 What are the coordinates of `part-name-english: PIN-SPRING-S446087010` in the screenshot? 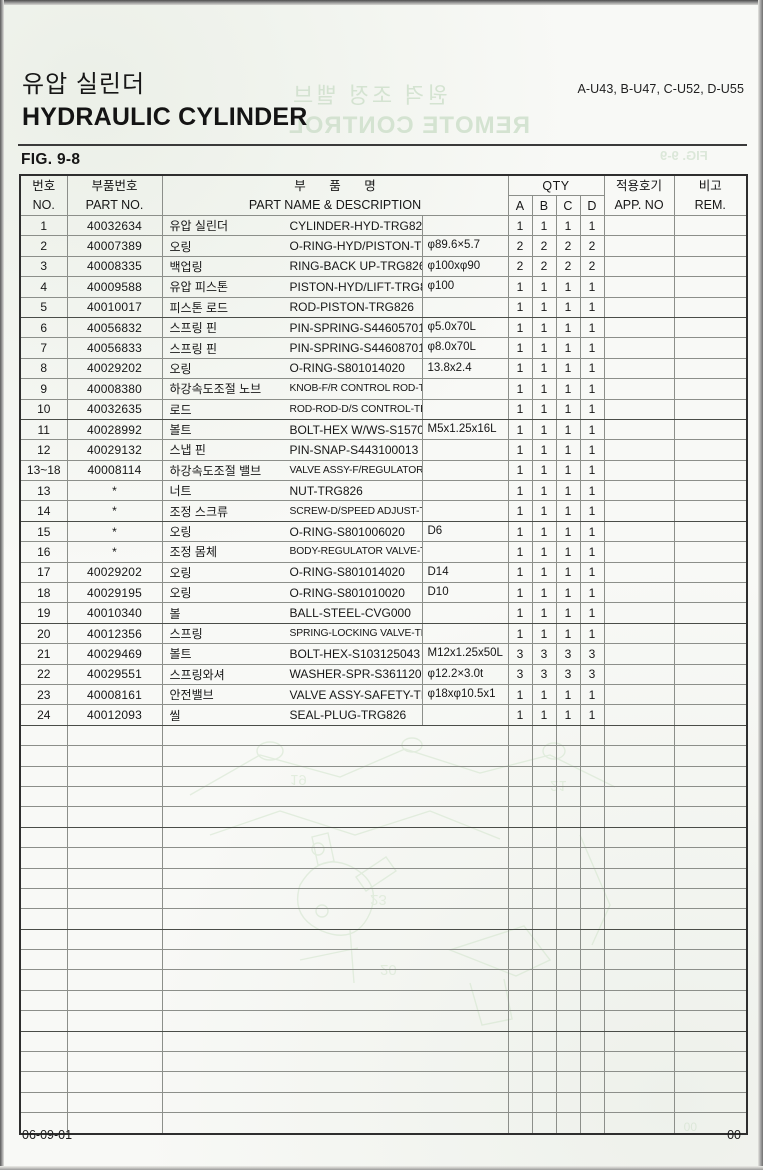 It's located at (355, 348).